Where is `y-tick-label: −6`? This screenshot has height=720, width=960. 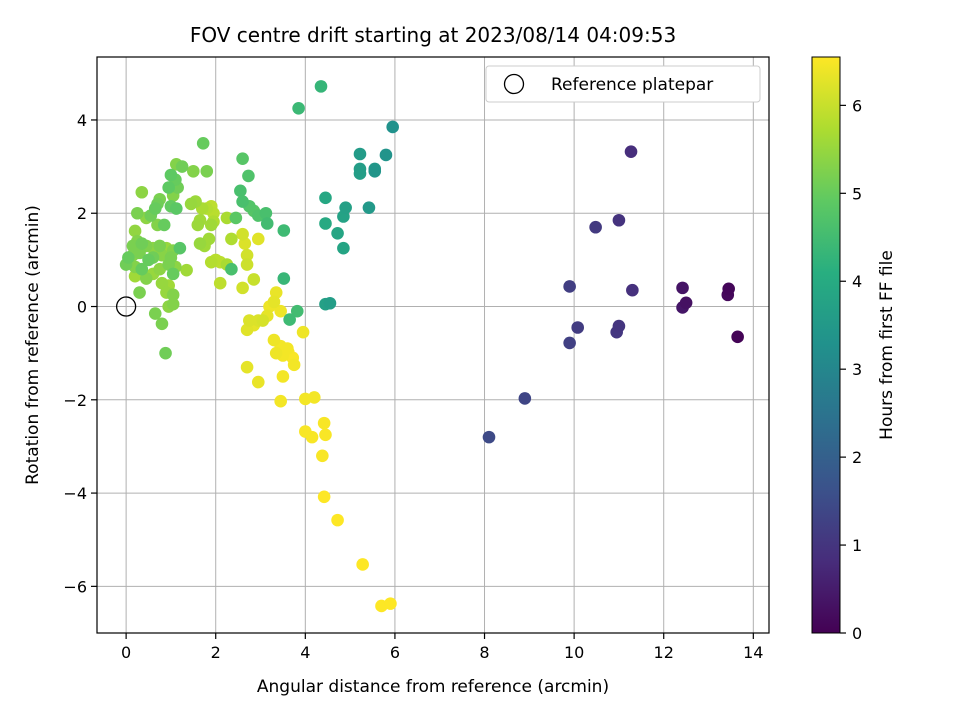 y-tick-label: −6 is located at coordinates (75, 586).